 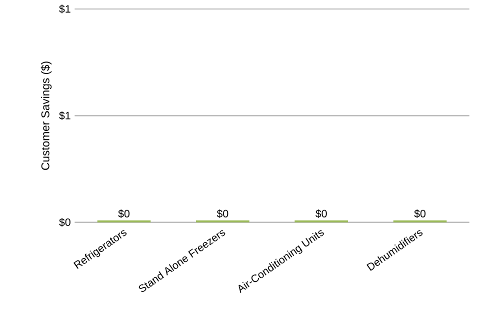 I want to click on y-axis-title: Customer Savings ($), so click(x=46, y=116).